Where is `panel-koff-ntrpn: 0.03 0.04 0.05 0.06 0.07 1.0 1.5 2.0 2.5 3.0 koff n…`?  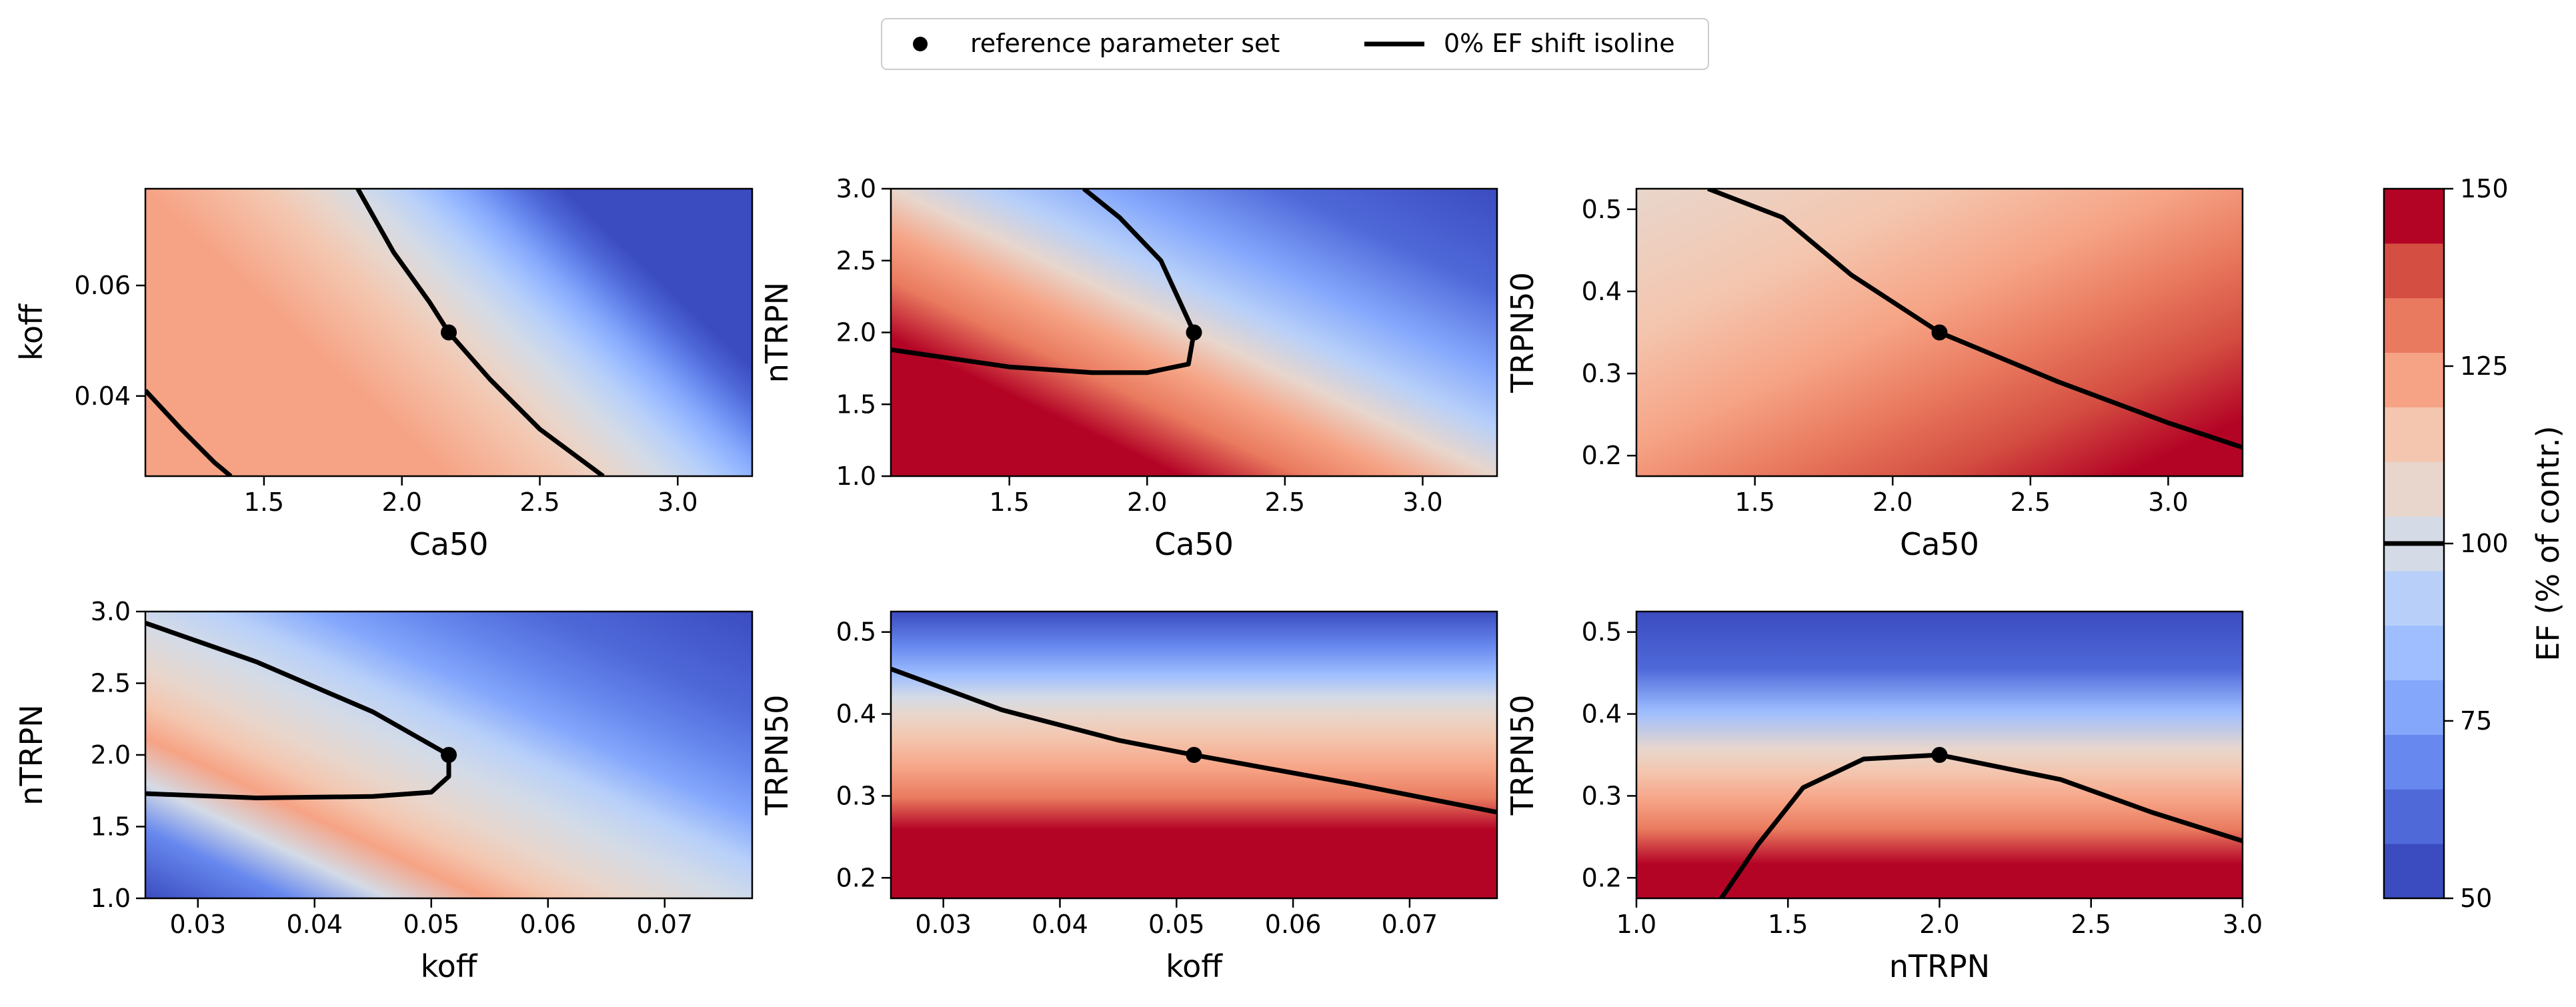
panel-koff-ntrpn: 0.03 0.04 0.05 0.06 0.07 1.0 1.5 2.0 2.5 3.0 koff n… is located at coordinates (383, 790).